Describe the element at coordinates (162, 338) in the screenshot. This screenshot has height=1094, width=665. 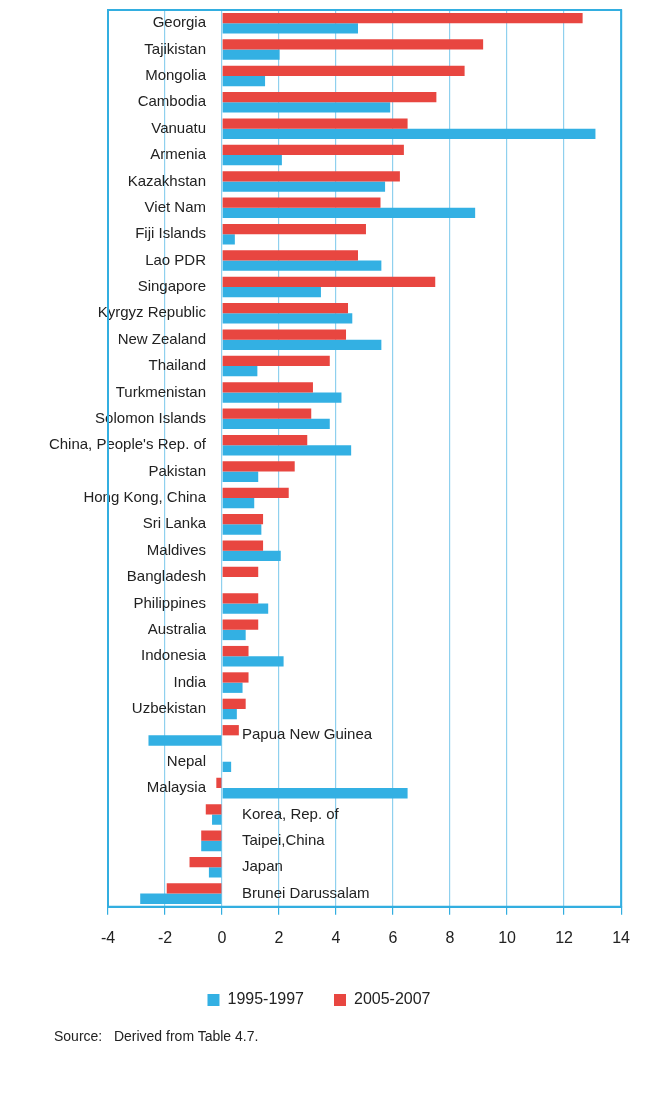
I see `y-tick-label: New Zealand` at that location.